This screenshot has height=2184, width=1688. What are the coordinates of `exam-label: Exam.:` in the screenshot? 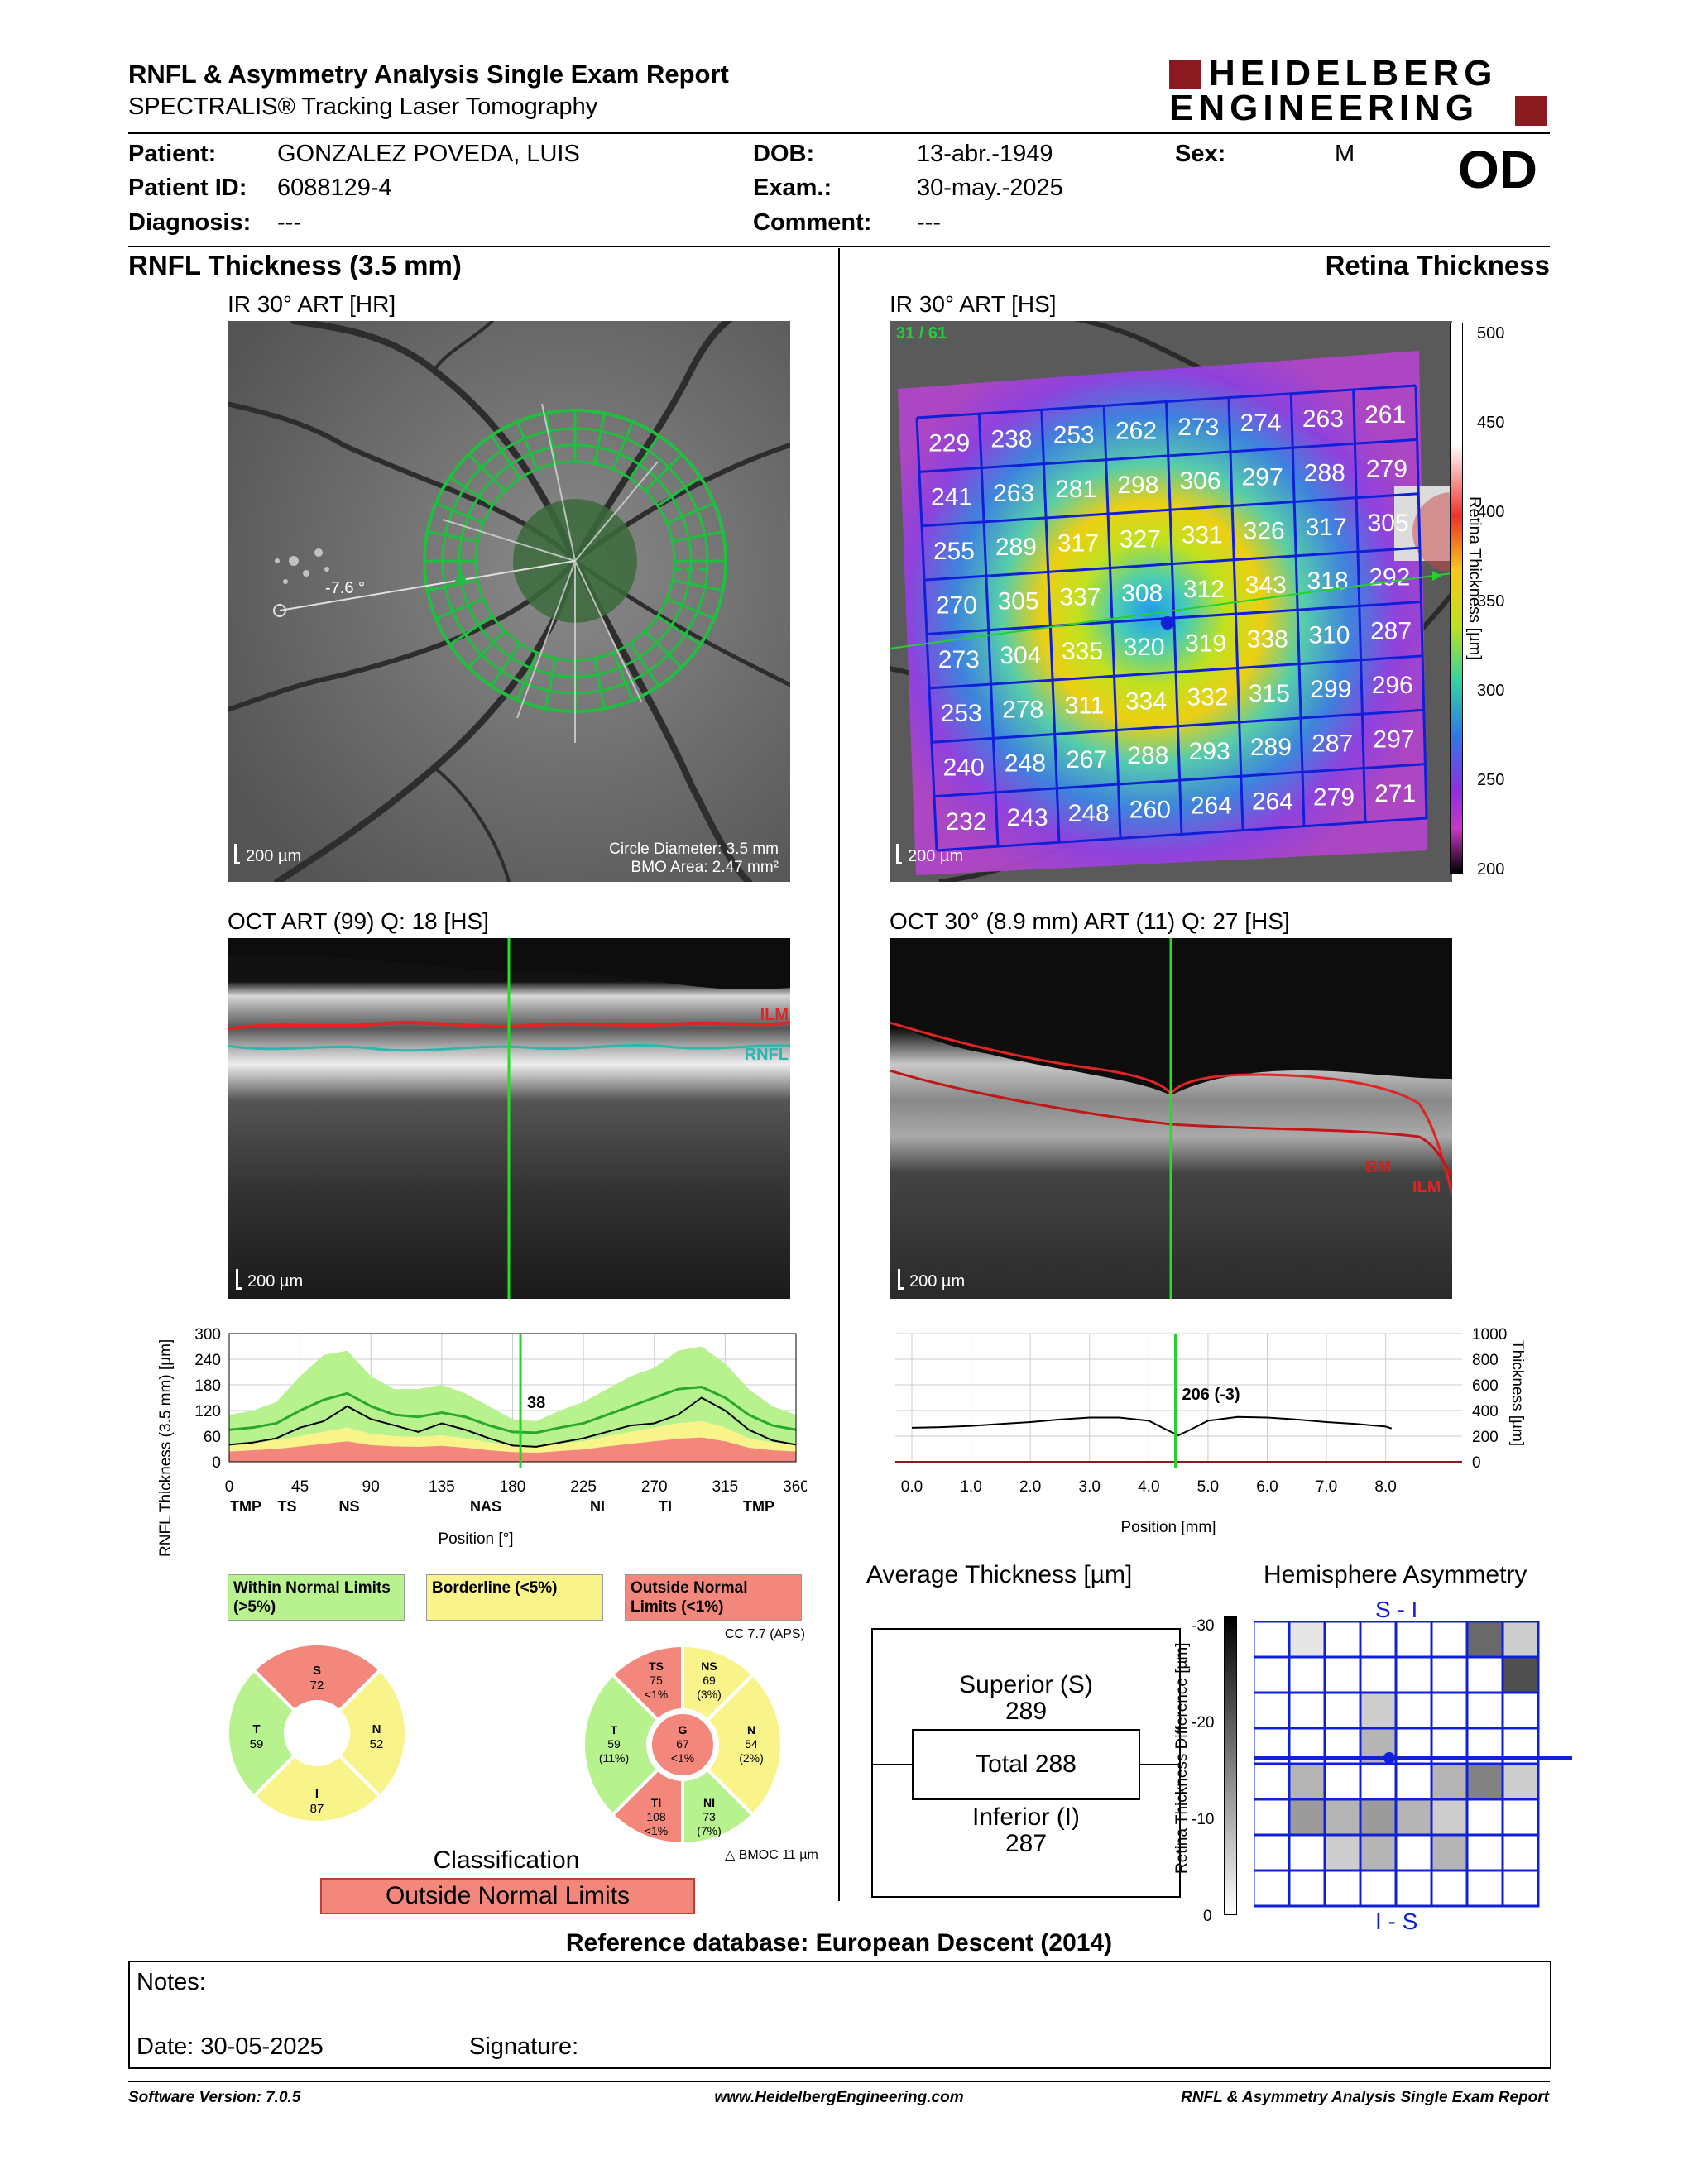 It's located at (792, 188).